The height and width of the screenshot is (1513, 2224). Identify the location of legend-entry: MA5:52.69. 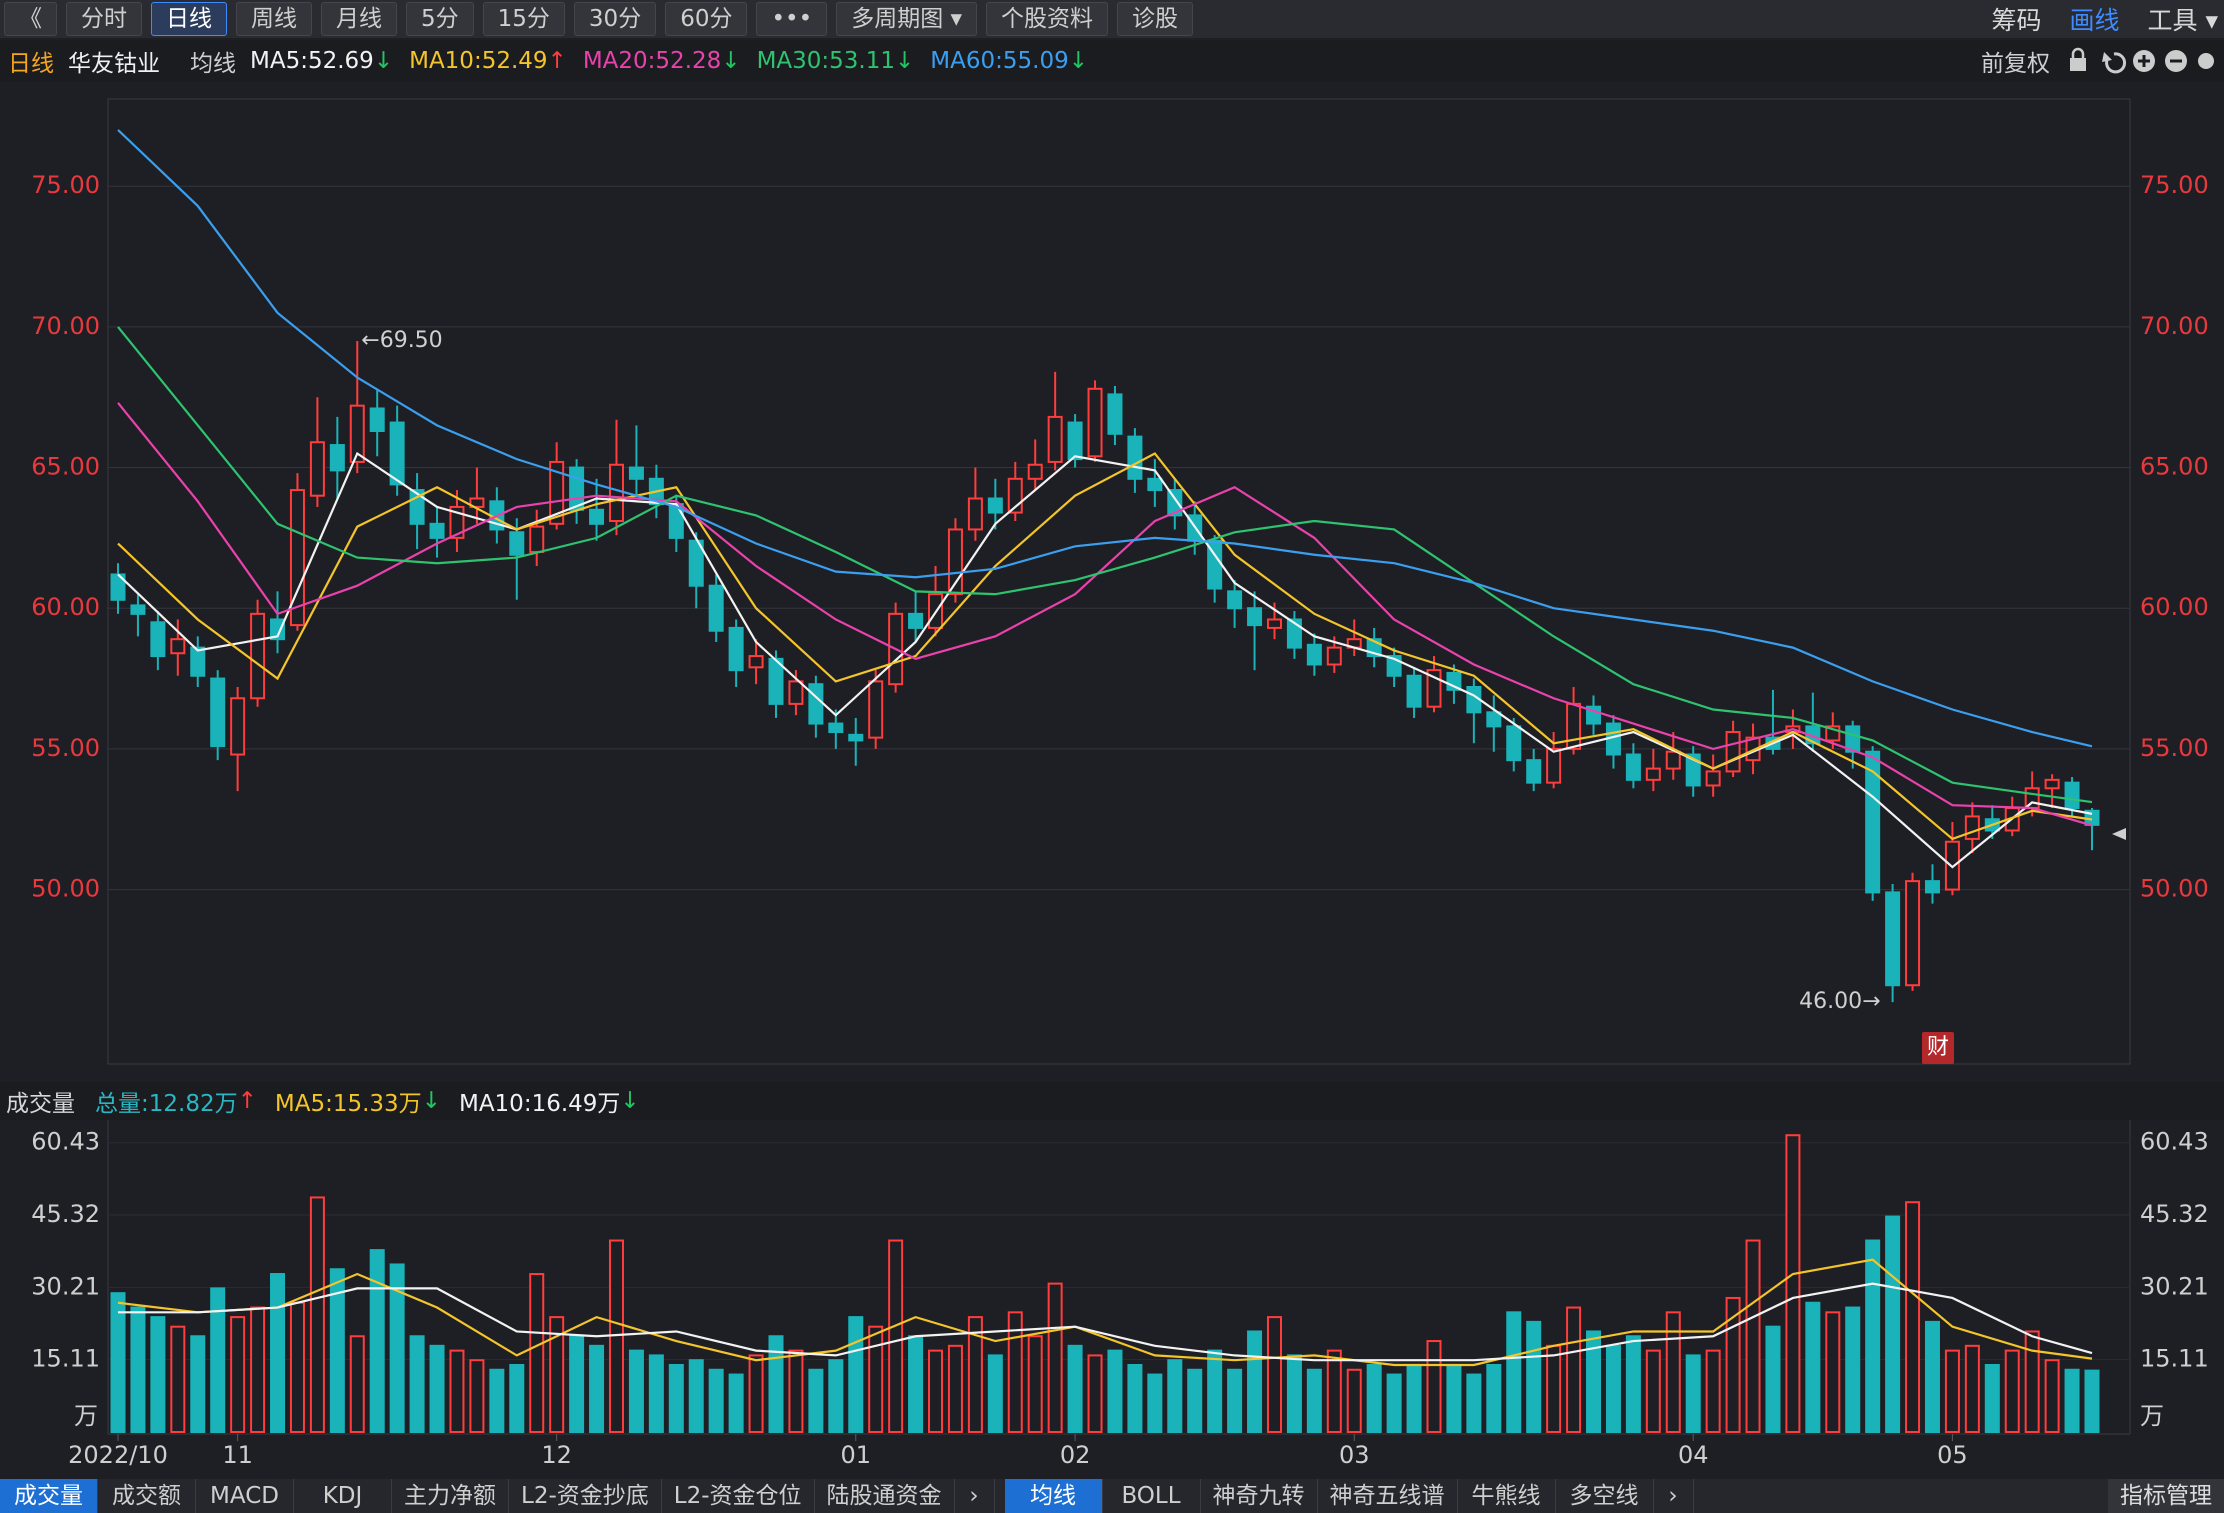
(312, 61).